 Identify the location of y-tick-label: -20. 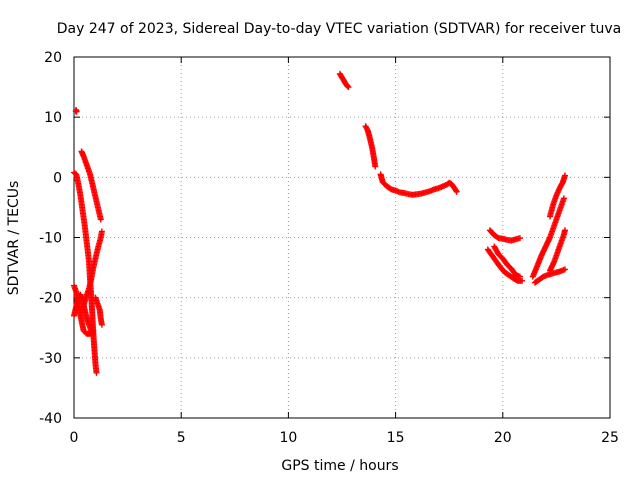
(50, 299).